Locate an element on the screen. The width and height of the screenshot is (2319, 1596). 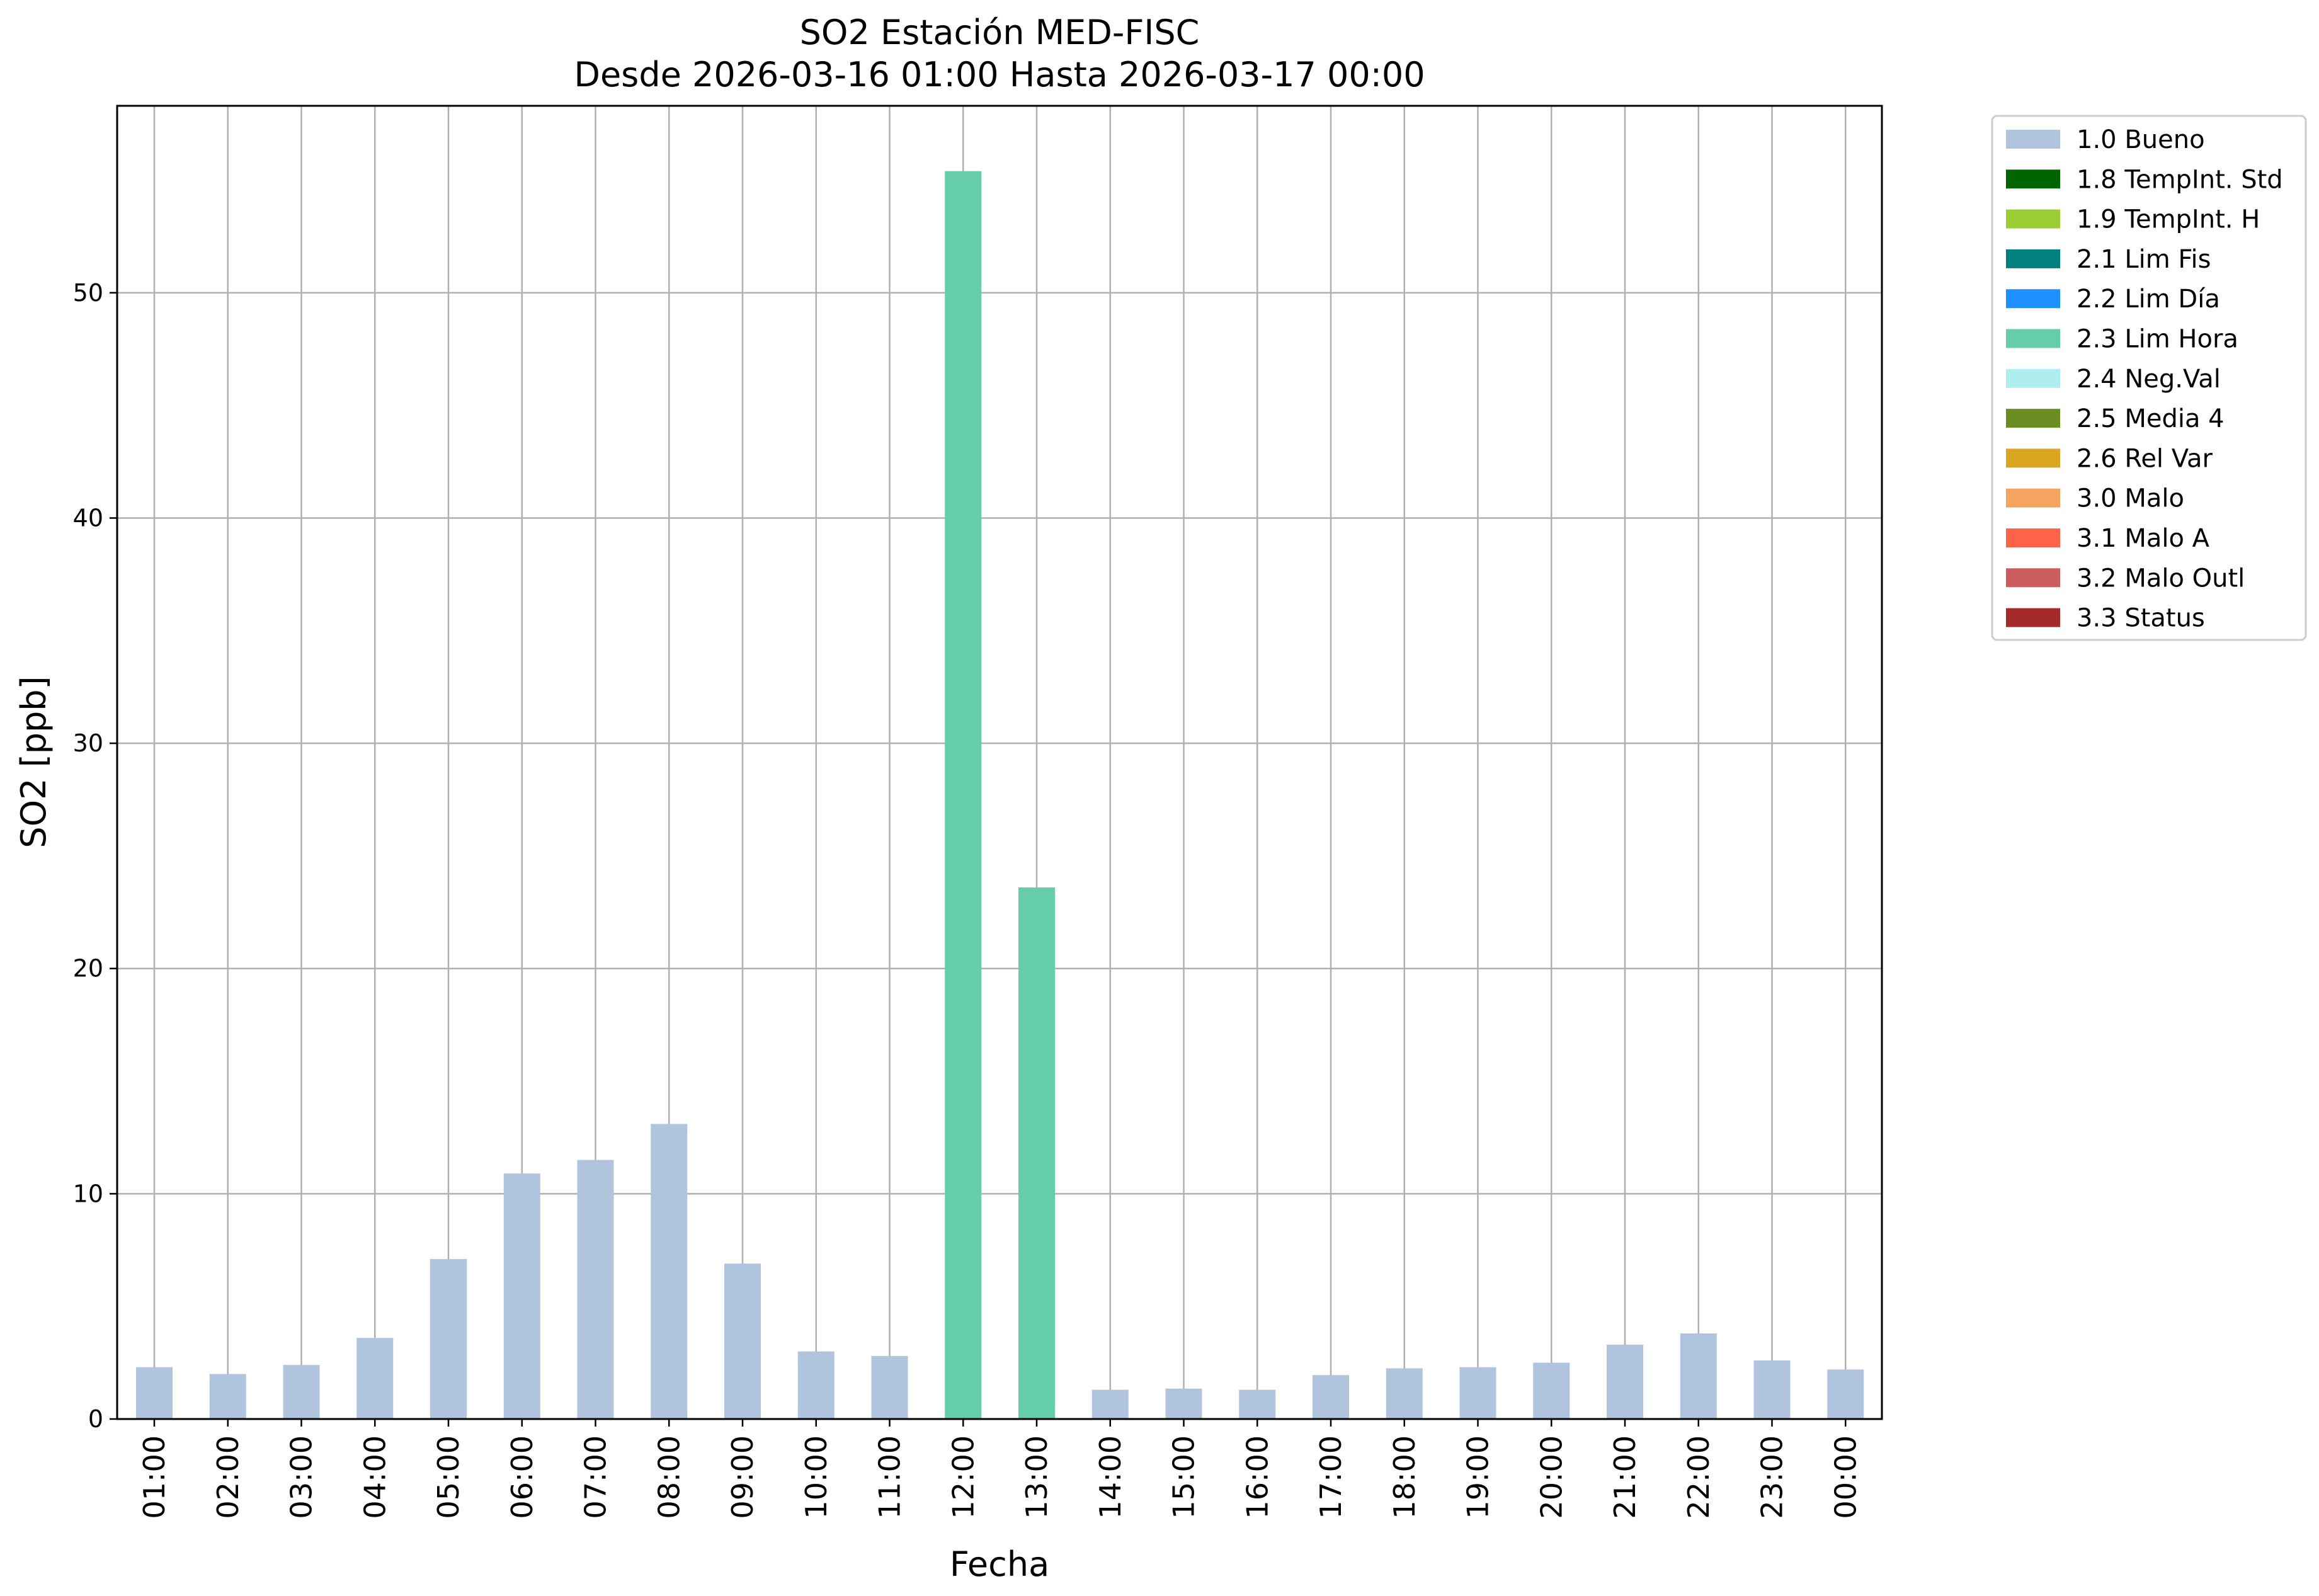
y-tick-label: 30 is located at coordinates (88, 743).